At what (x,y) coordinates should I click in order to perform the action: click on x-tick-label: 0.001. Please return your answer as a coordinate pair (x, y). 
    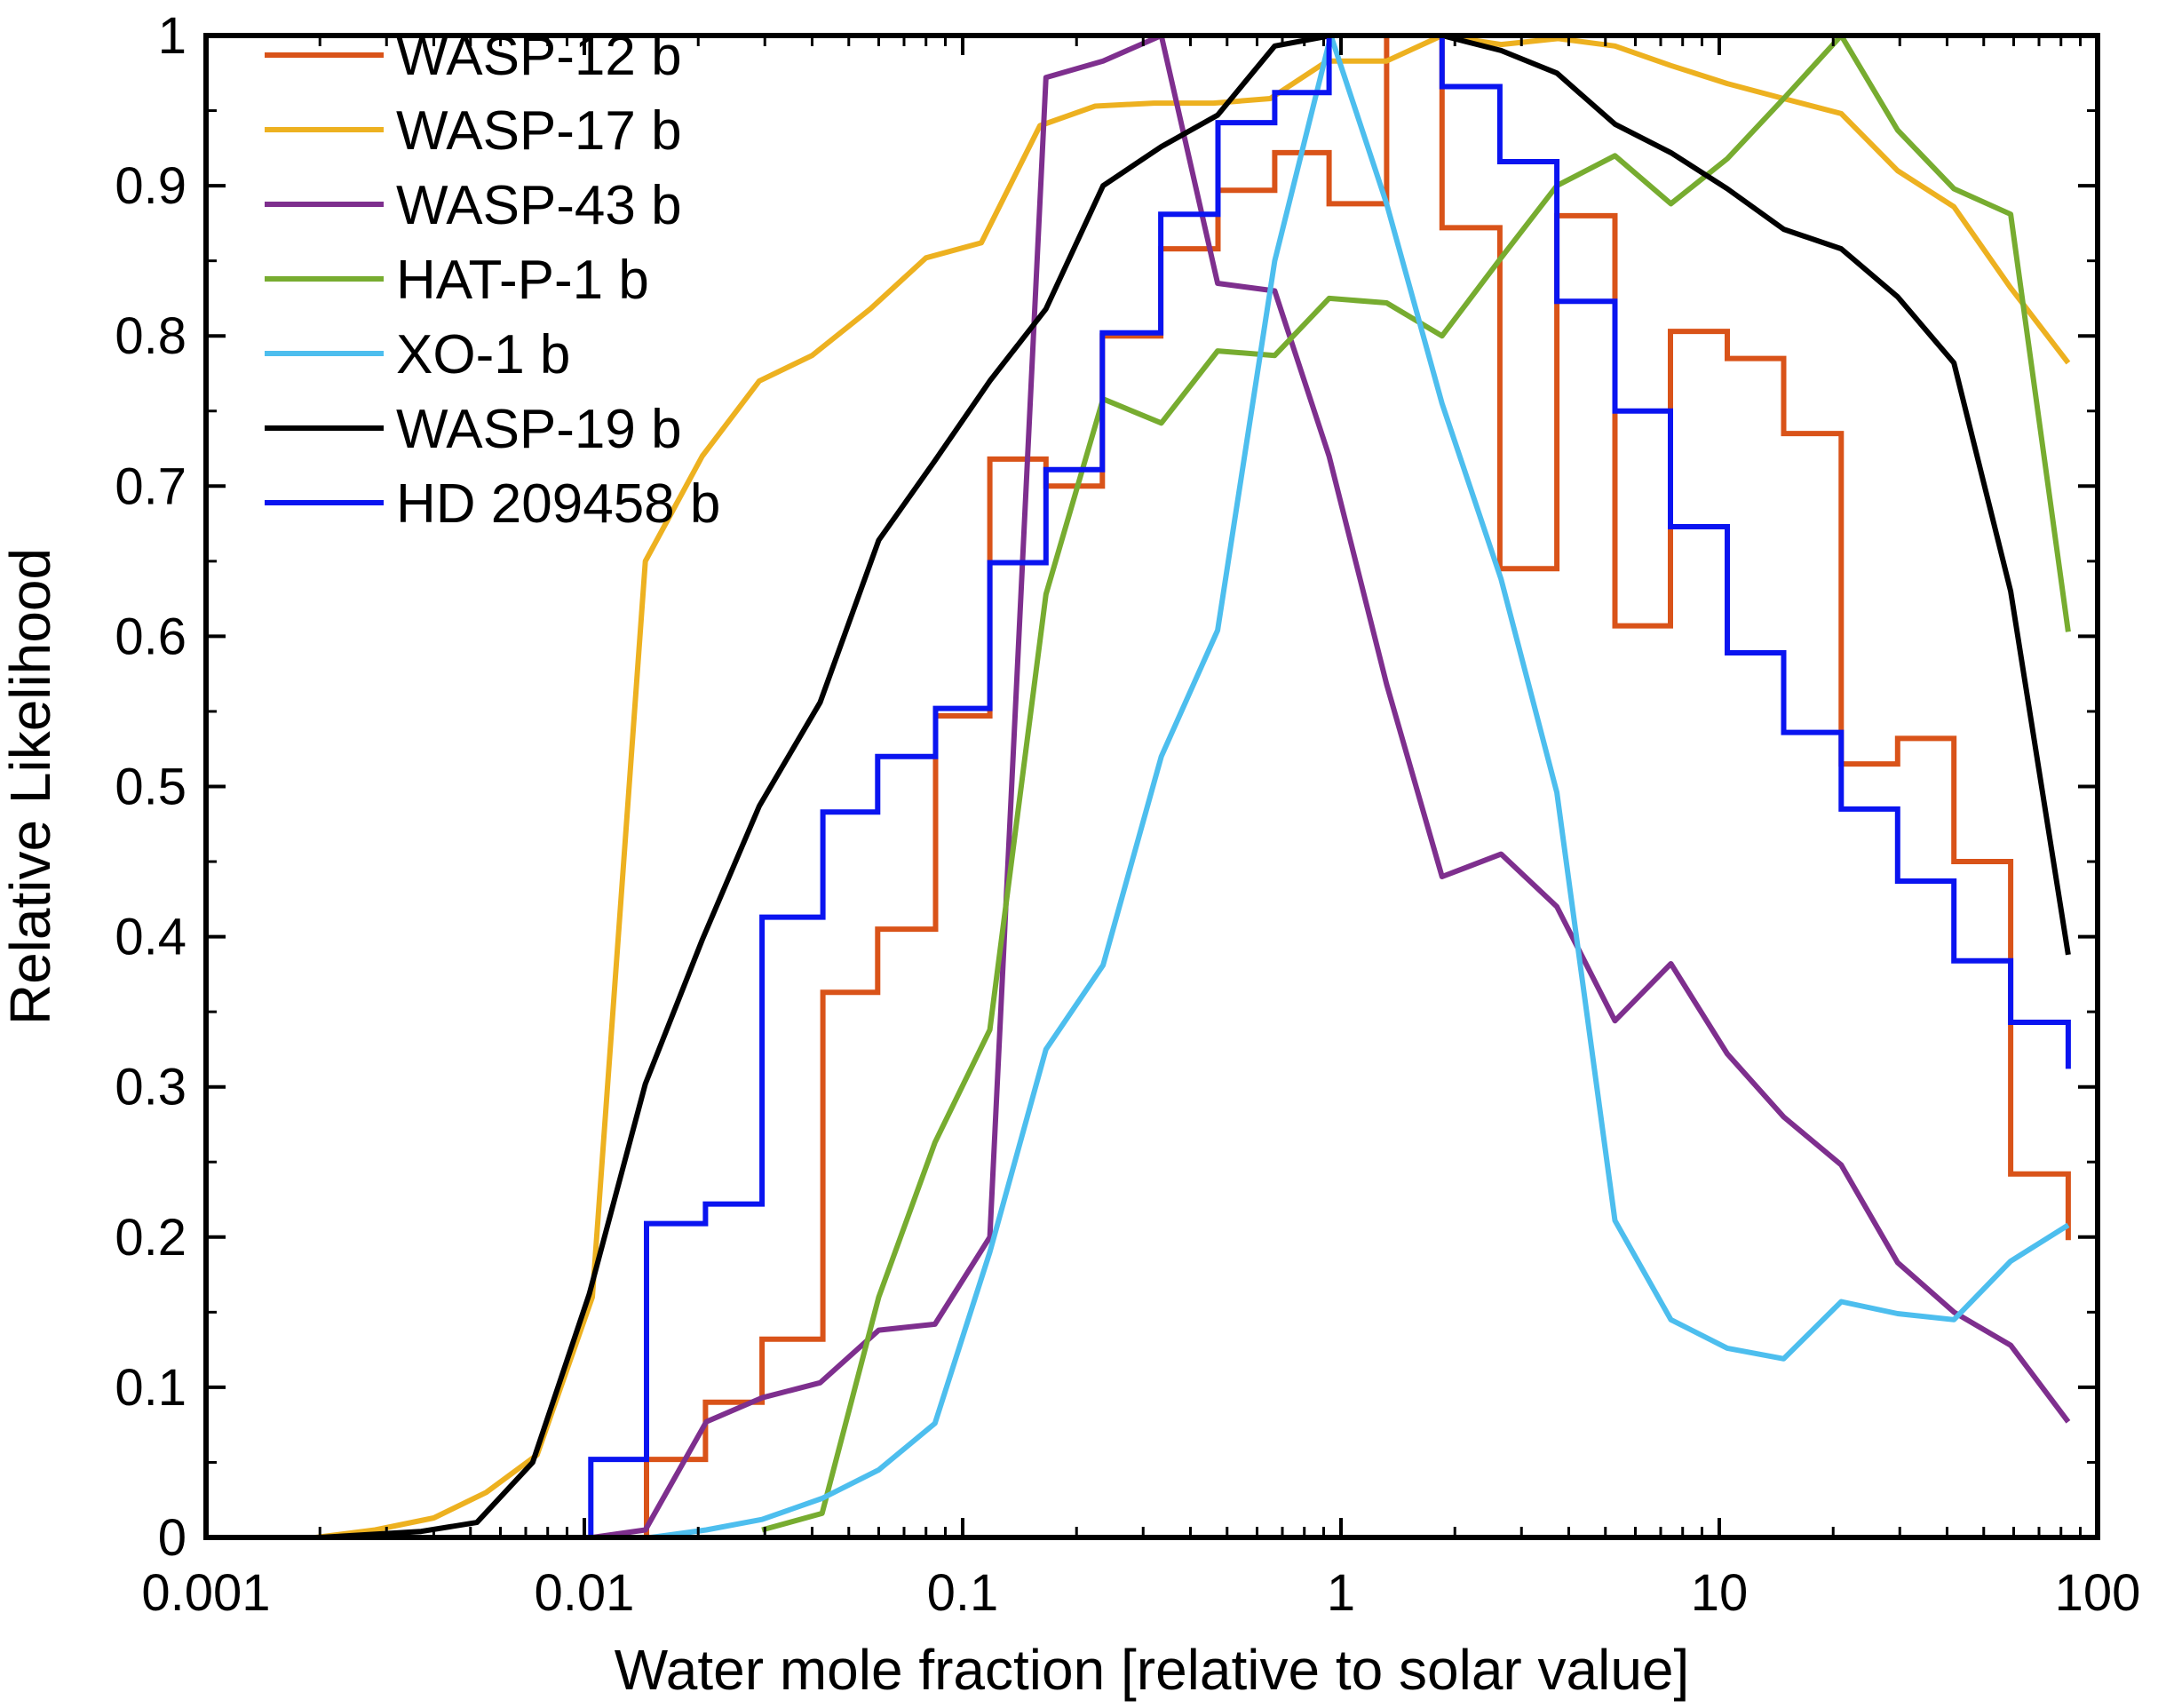
    Looking at the image, I should click on (205, 1593).